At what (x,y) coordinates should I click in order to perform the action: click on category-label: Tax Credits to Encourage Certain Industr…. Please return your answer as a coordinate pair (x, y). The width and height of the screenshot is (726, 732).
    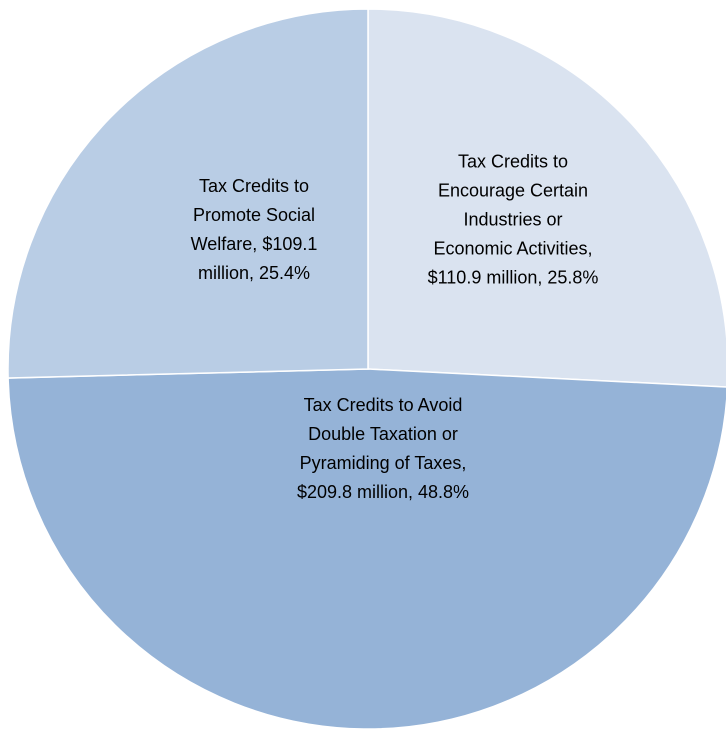
    Looking at the image, I should click on (513, 205).